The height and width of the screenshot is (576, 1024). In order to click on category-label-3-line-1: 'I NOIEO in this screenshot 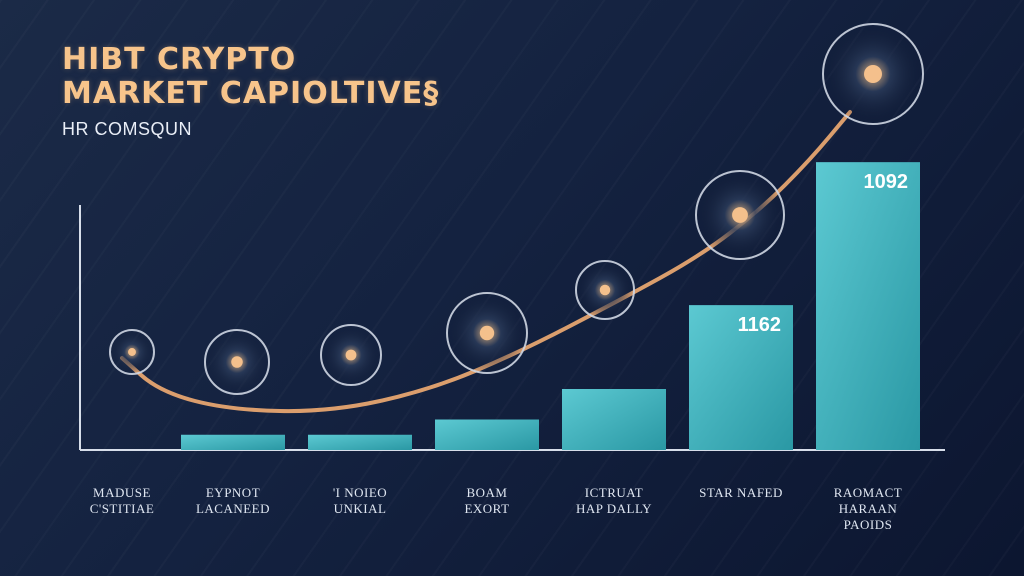, I will do `click(360, 492)`.